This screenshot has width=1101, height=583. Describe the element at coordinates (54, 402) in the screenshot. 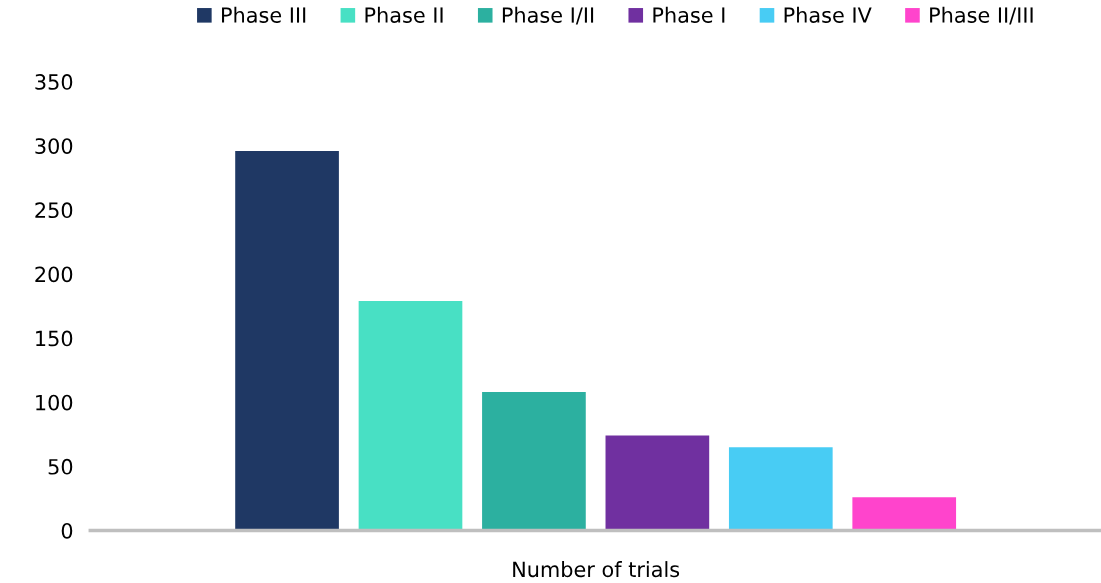

I see `y-tick-label: 100` at that location.